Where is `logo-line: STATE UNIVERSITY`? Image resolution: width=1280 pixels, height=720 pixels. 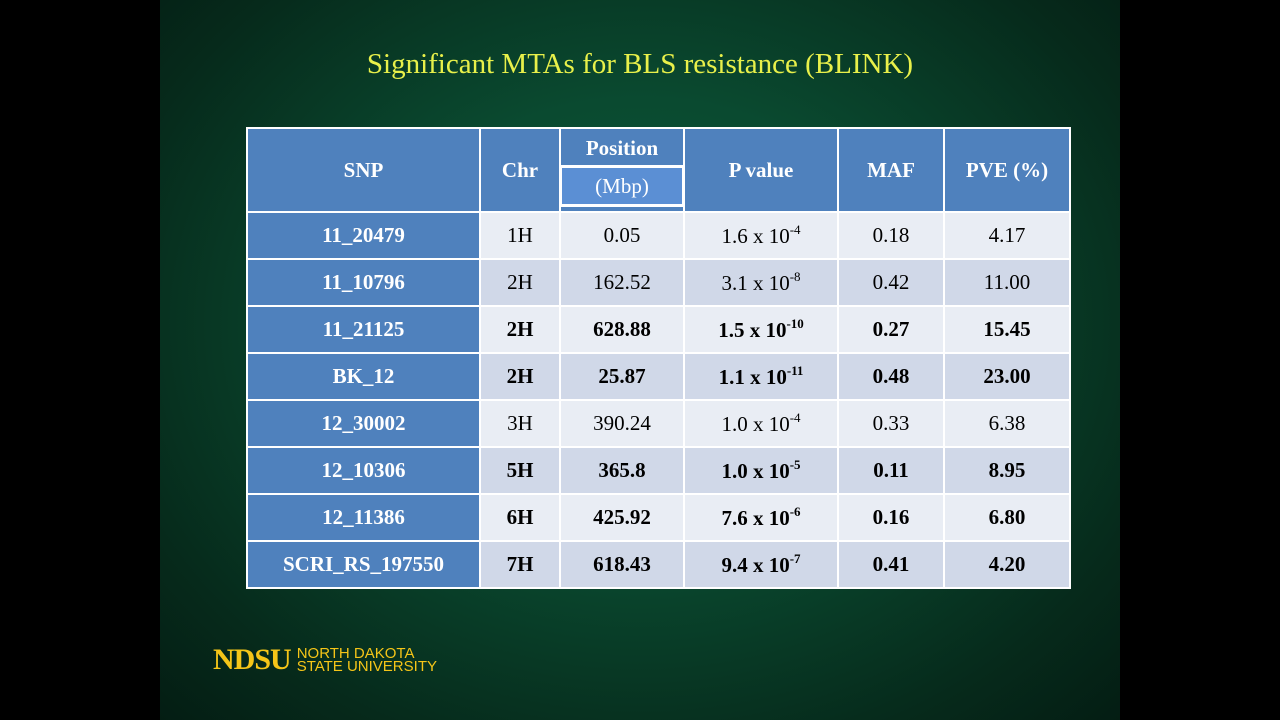 logo-line: STATE UNIVERSITY is located at coordinates (366, 666).